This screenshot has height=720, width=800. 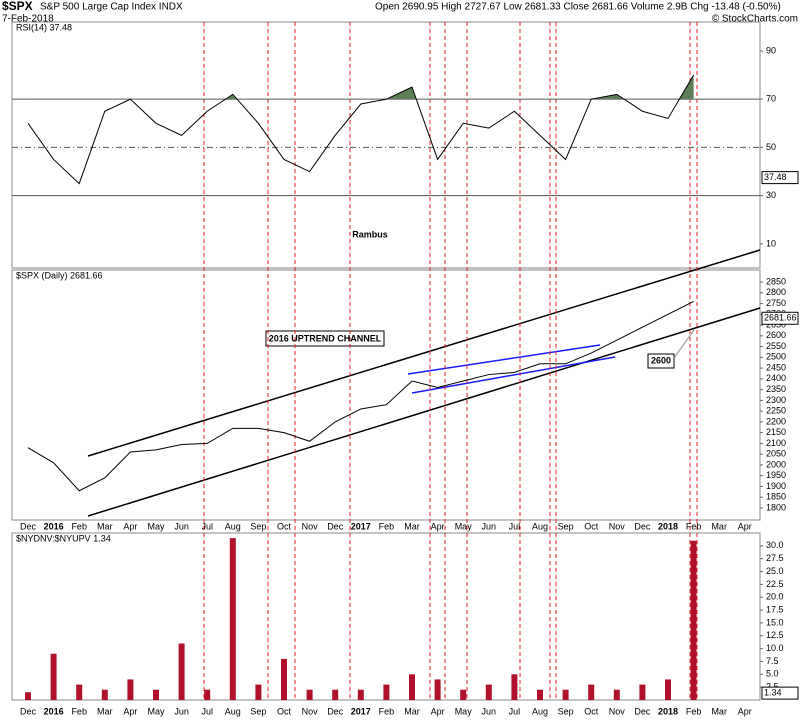 What do you see at coordinates (776, 292) in the screenshot?
I see `y-tick-label: 2800` at bounding box center [776, 292].